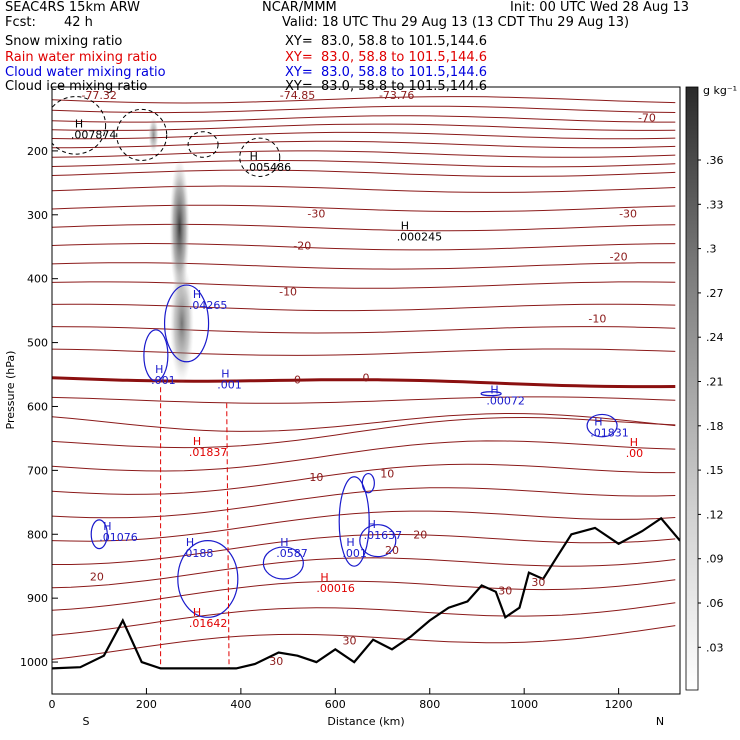  Describe the element at coordinates (292, 553) in the screenshot. I see `maximum-value-label: .0587` at that location.